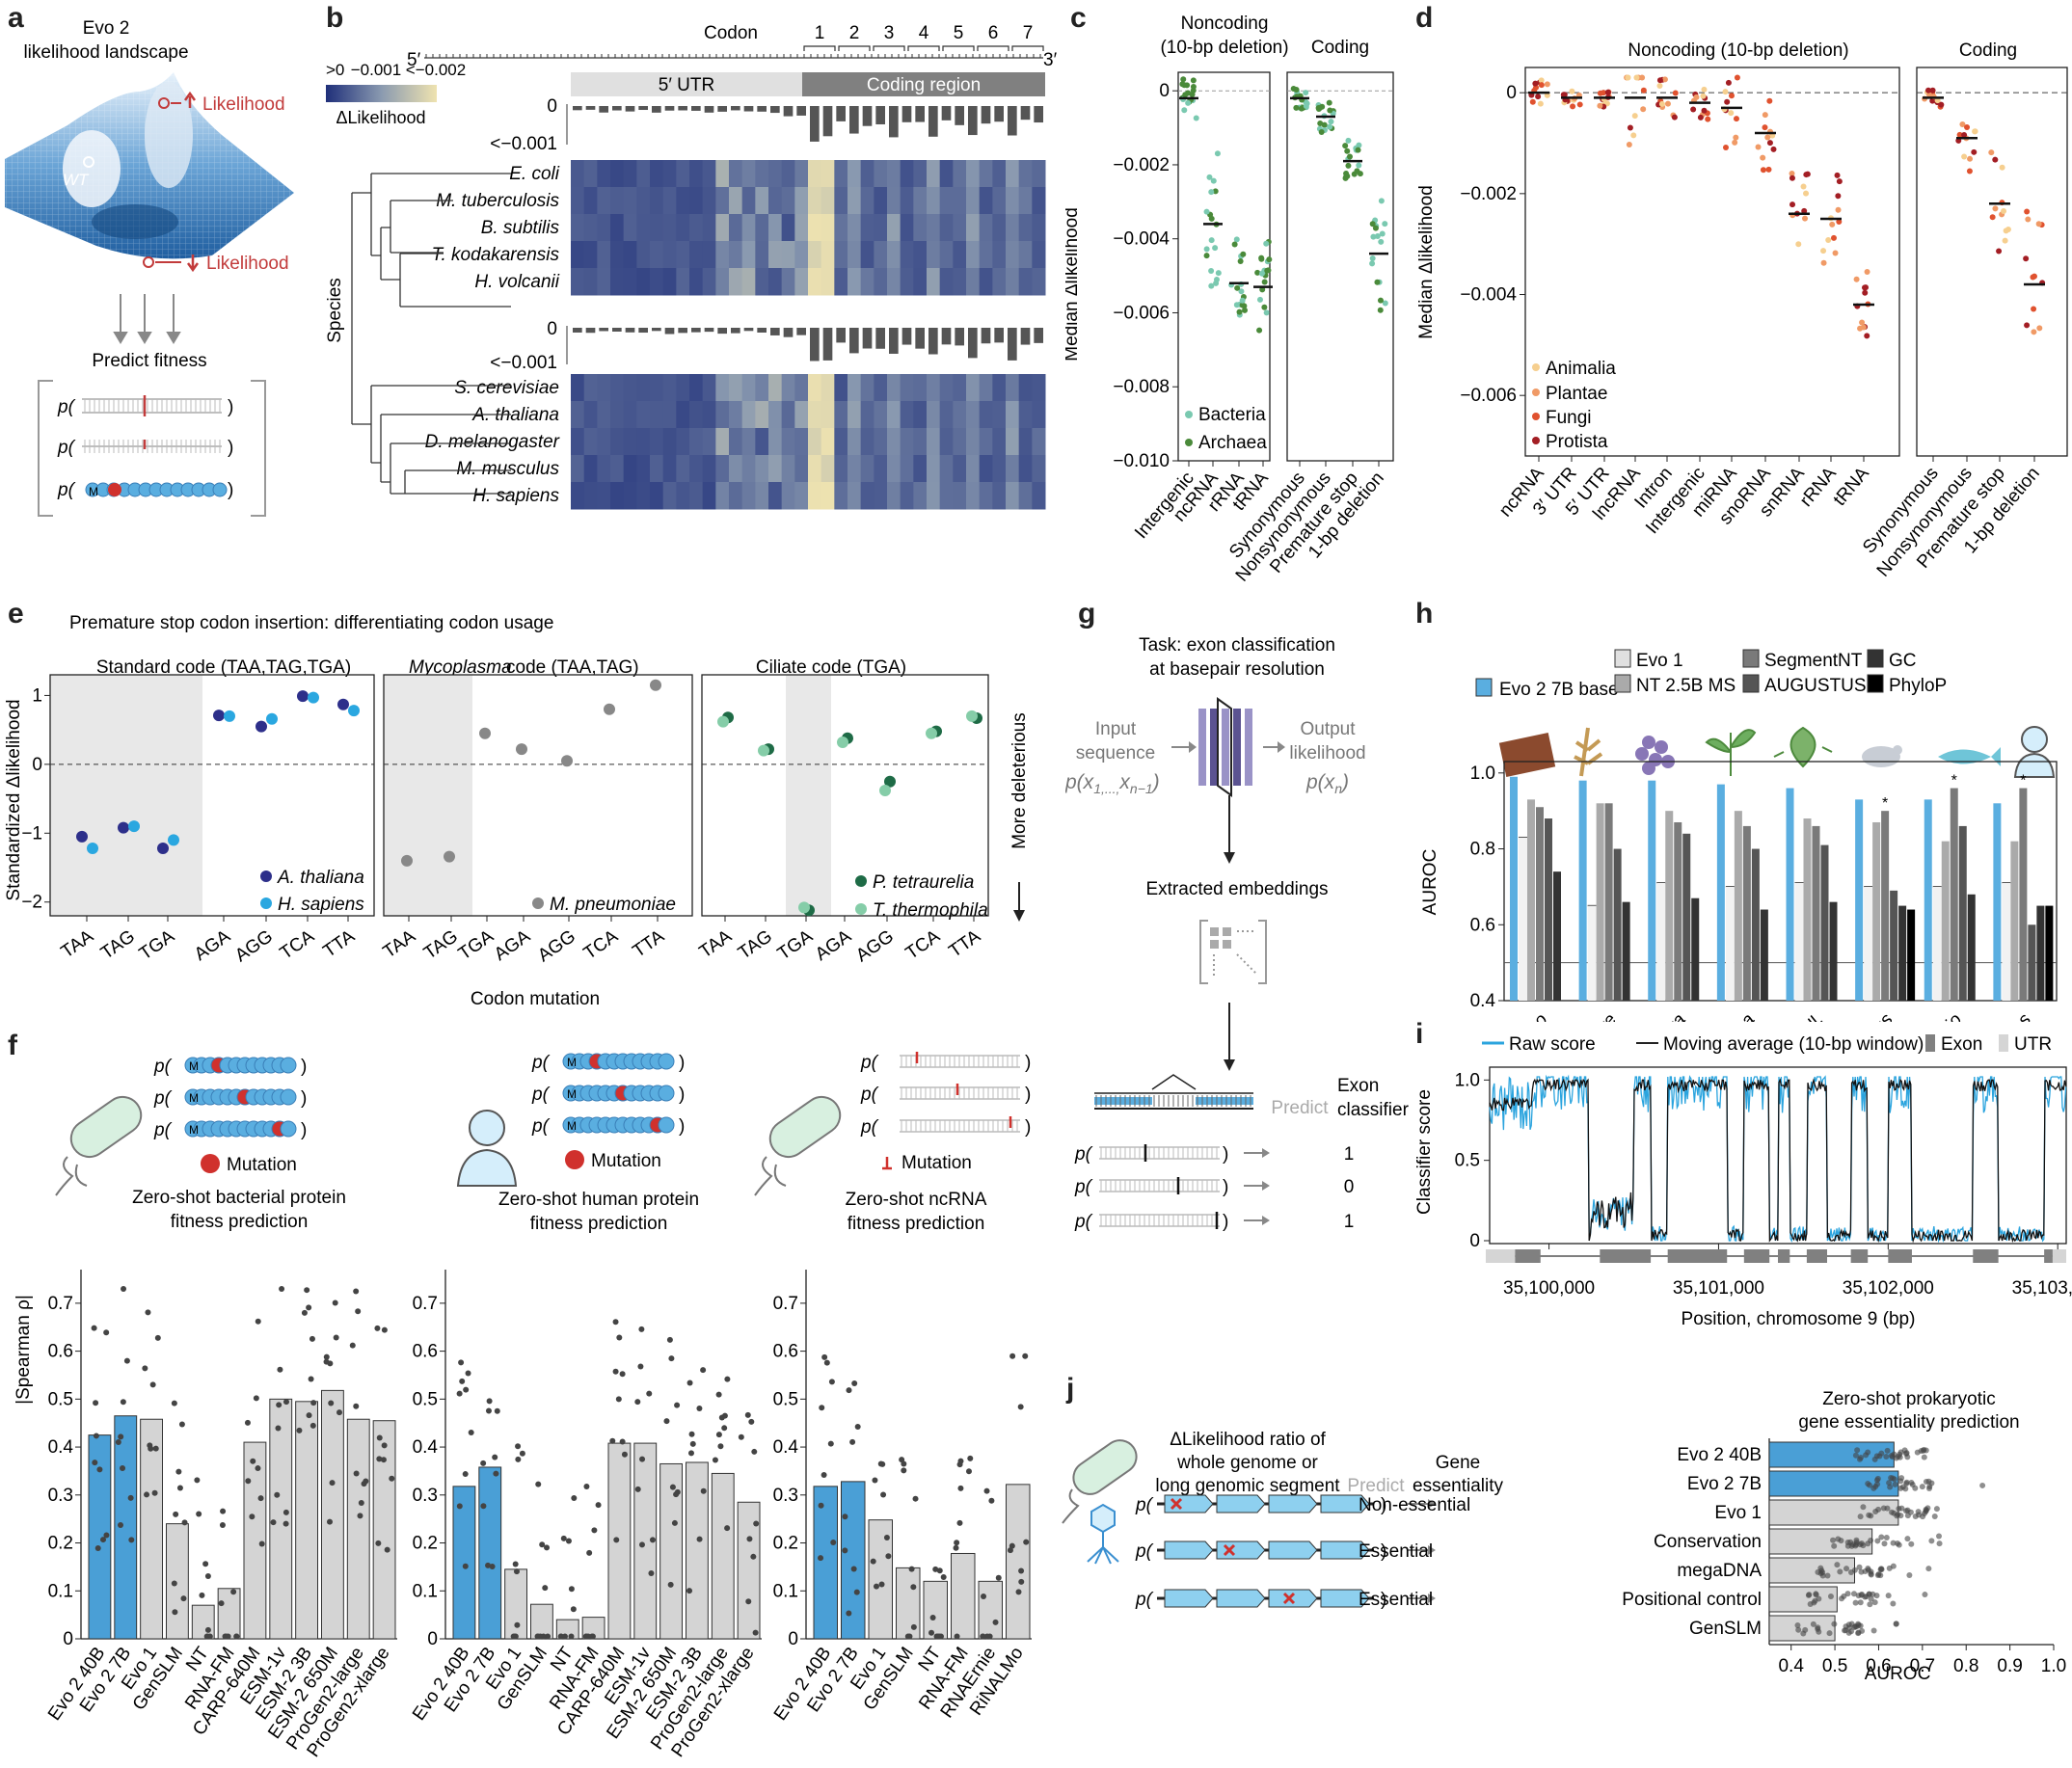 The image size is (2072, 1768). Describe the element at coordinates (1458, 1486) in the screenshot. I see `j-ge-2: essentiality` at that location.